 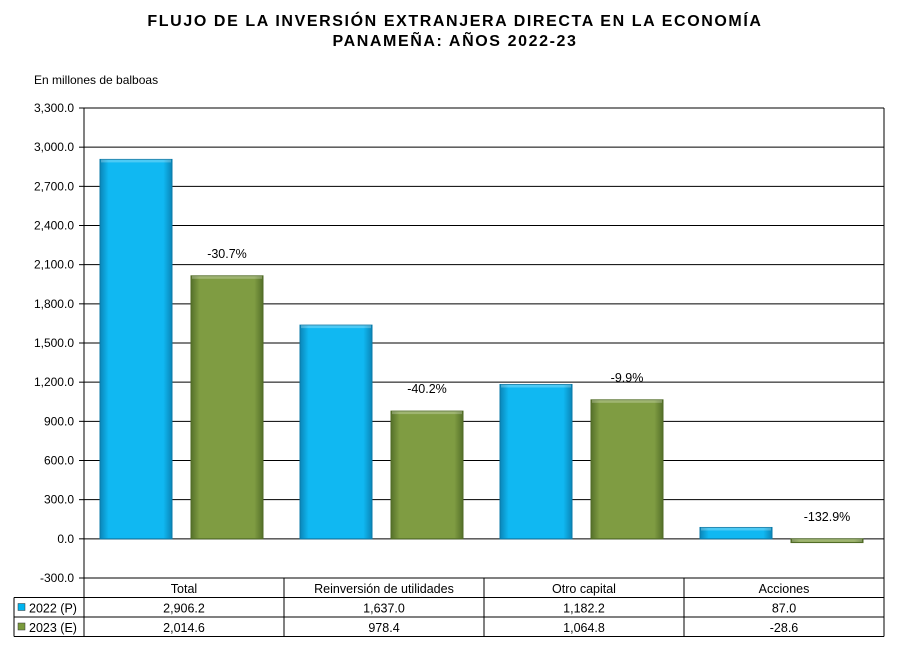 What do you see at coordinates (59, 461) in the screenshot?
I see `y-tick-label: 600.0` at bounding box center [59, 461].